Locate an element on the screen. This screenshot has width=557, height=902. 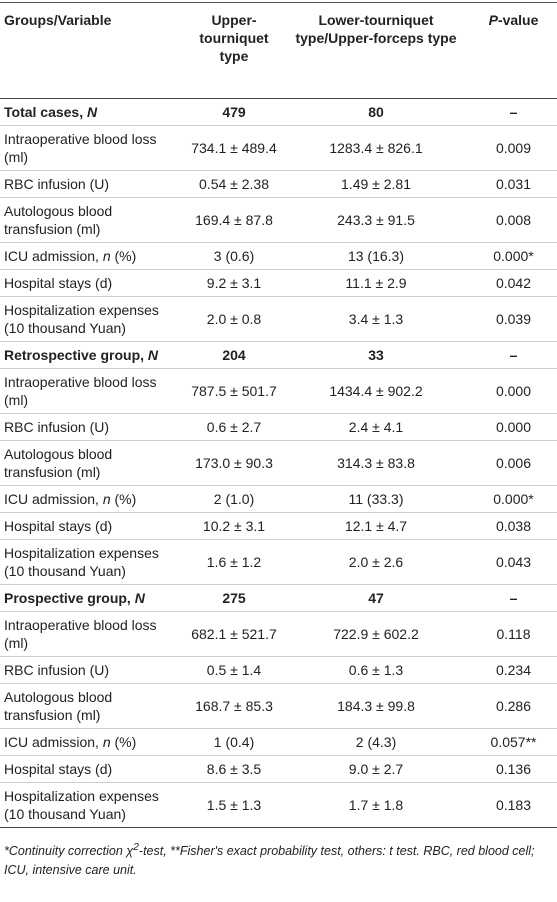
table-cell: 1.49 ± 2.81 is located at coordinates (376, 184).